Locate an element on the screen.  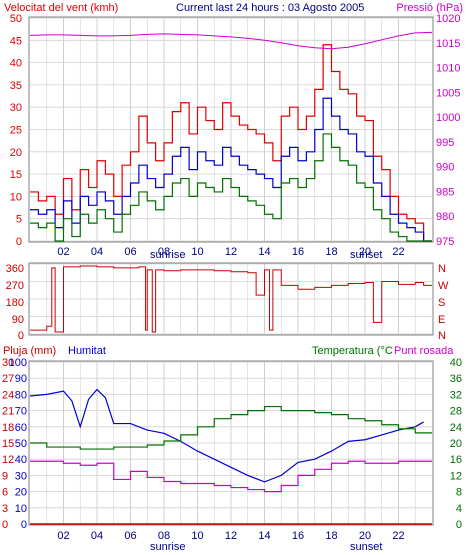
wind-direction-series is located at coordinates (231, 299).